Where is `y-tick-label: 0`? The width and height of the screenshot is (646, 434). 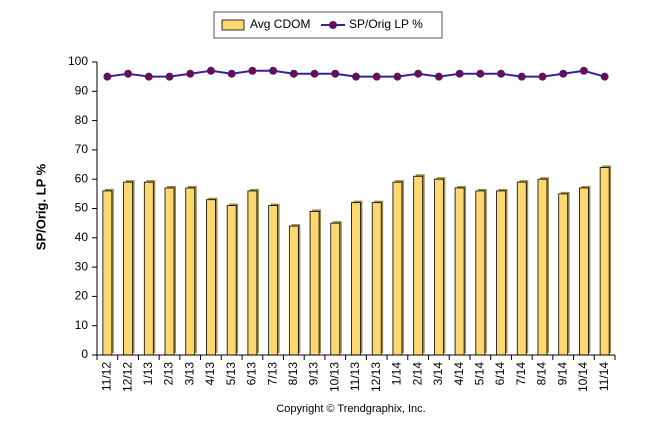 y-tick-label: 0 is located at coordinates (84, 354).